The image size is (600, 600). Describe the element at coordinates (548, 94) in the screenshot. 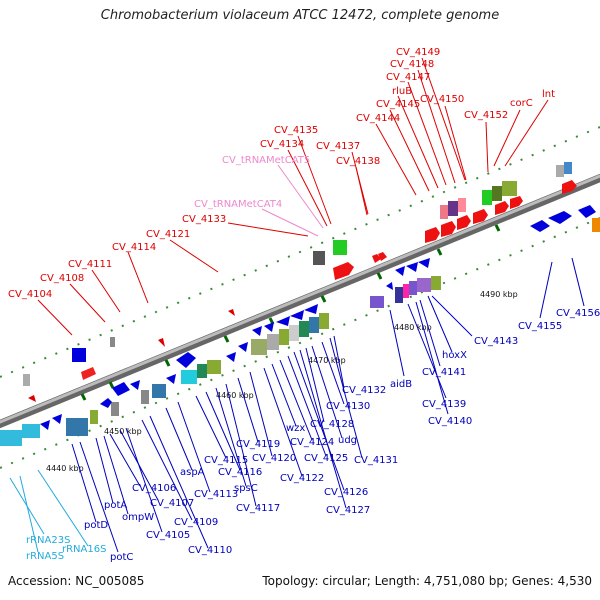

I see `gene-label: lnt` at that location.